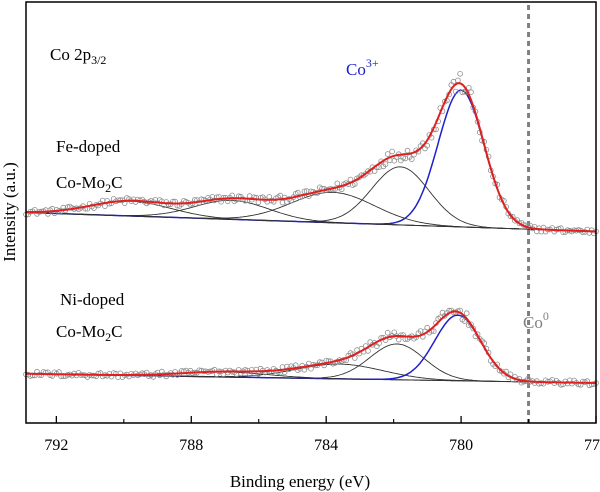  What do you see at coordinates (592, 445) in the screenshot?
I see `x-tick-label-776: 776` at bounding box center [592, 445].